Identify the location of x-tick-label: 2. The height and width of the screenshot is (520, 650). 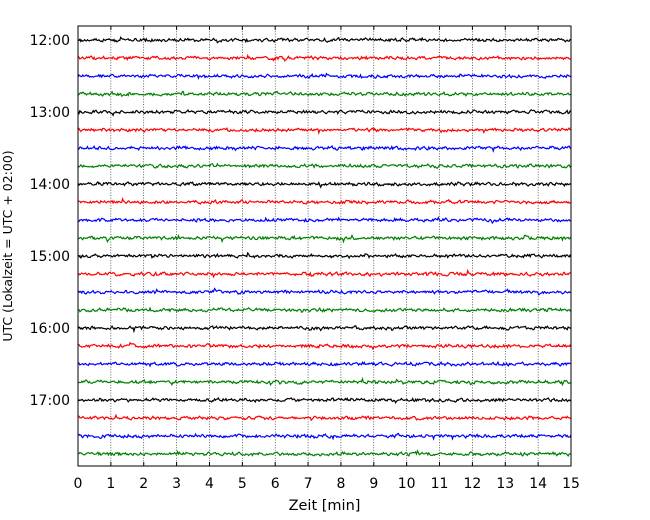
(143, 484).